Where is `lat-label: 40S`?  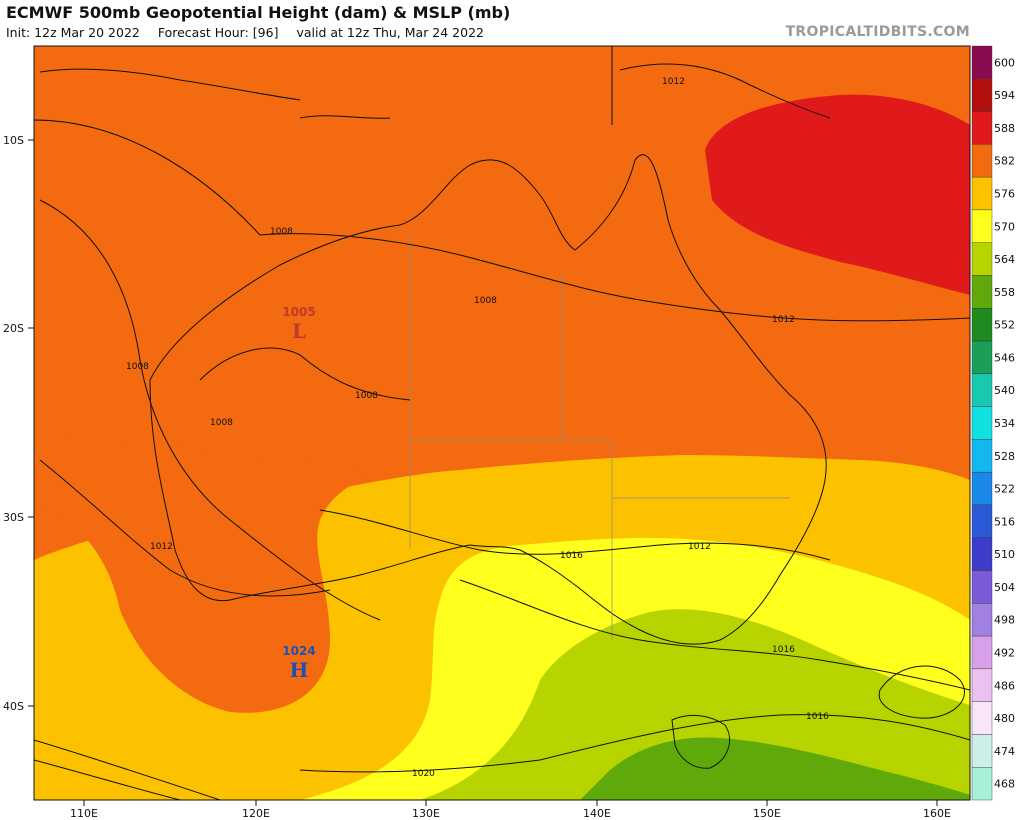
lat-label: 40S is located at coordinates (13, 706).